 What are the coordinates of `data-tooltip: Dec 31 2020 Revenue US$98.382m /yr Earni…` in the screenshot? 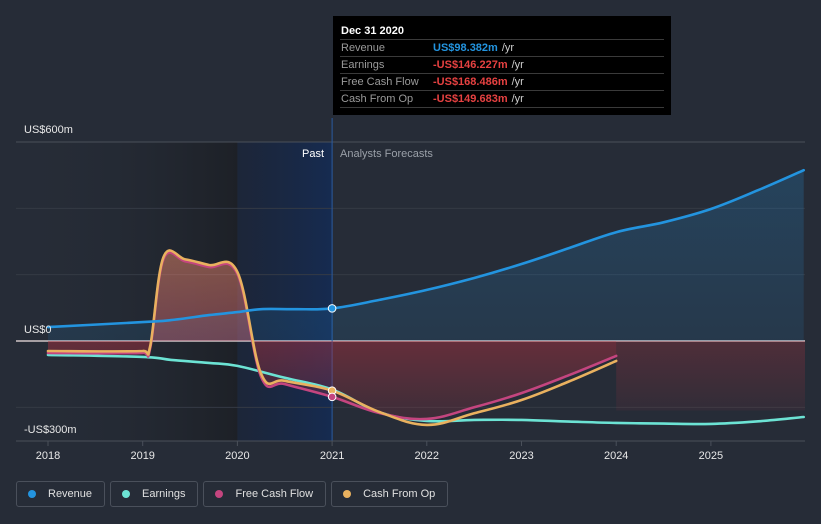 It's located at (502, 65).